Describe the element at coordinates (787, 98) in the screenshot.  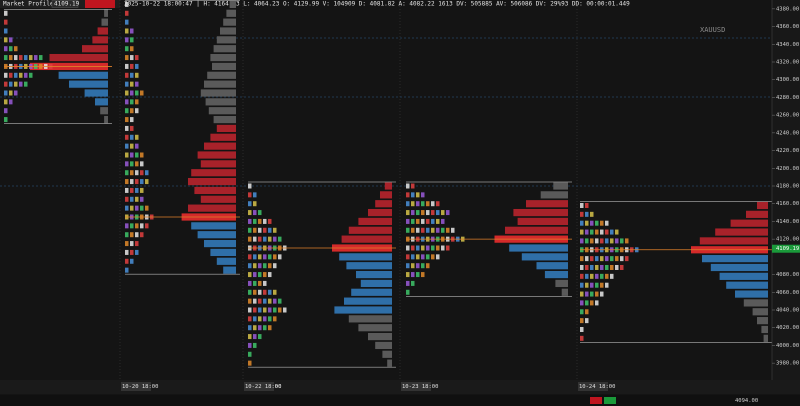
I see `tick-label: 4280.00` at that location.